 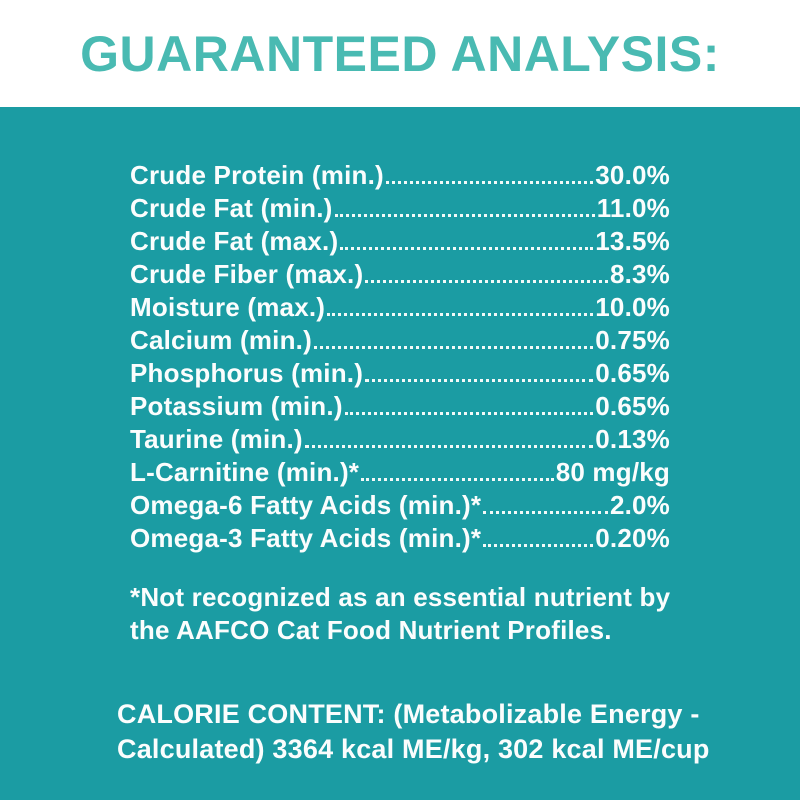 I want to click on analysis-row: Crude Fat (max.) 13.5%, so click(x=400, y=241).